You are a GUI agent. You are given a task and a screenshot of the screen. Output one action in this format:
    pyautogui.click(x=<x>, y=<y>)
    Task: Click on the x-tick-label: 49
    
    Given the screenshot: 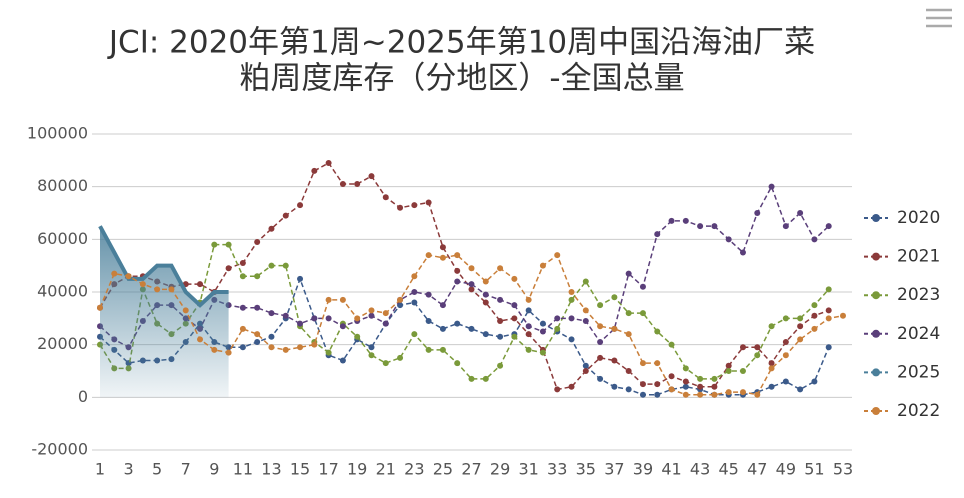 What is the action you would take?
    pyautogui.click(x=786, y=469)
    